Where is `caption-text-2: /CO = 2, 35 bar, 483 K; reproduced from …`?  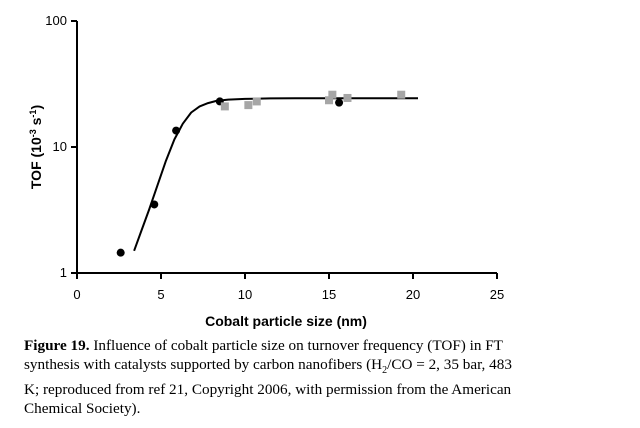
caption-text-2: /CO = 2, 35 bar, 483 K; reproduced from … is located at coordinates (268, 387).